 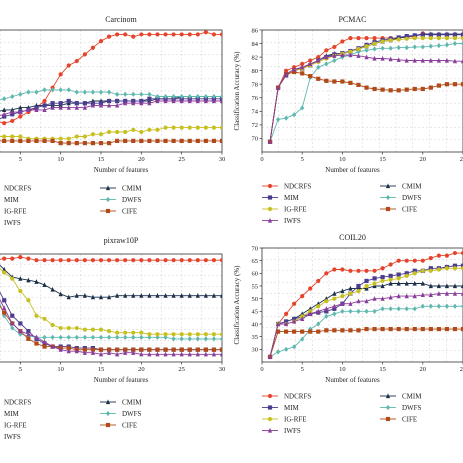 I want to click on legend-label: NDCRFS, so click(x=297, y=187).